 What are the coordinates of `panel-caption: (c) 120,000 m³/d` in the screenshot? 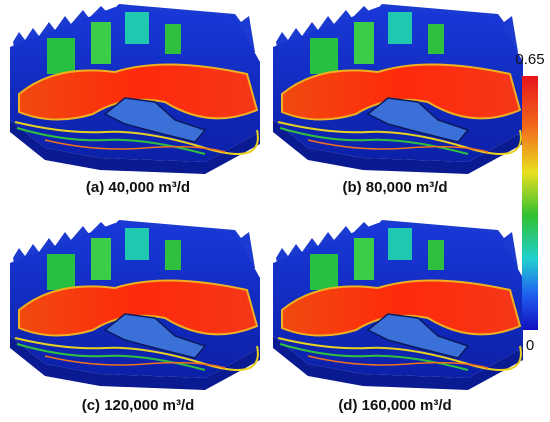 It's located at (138, 405).